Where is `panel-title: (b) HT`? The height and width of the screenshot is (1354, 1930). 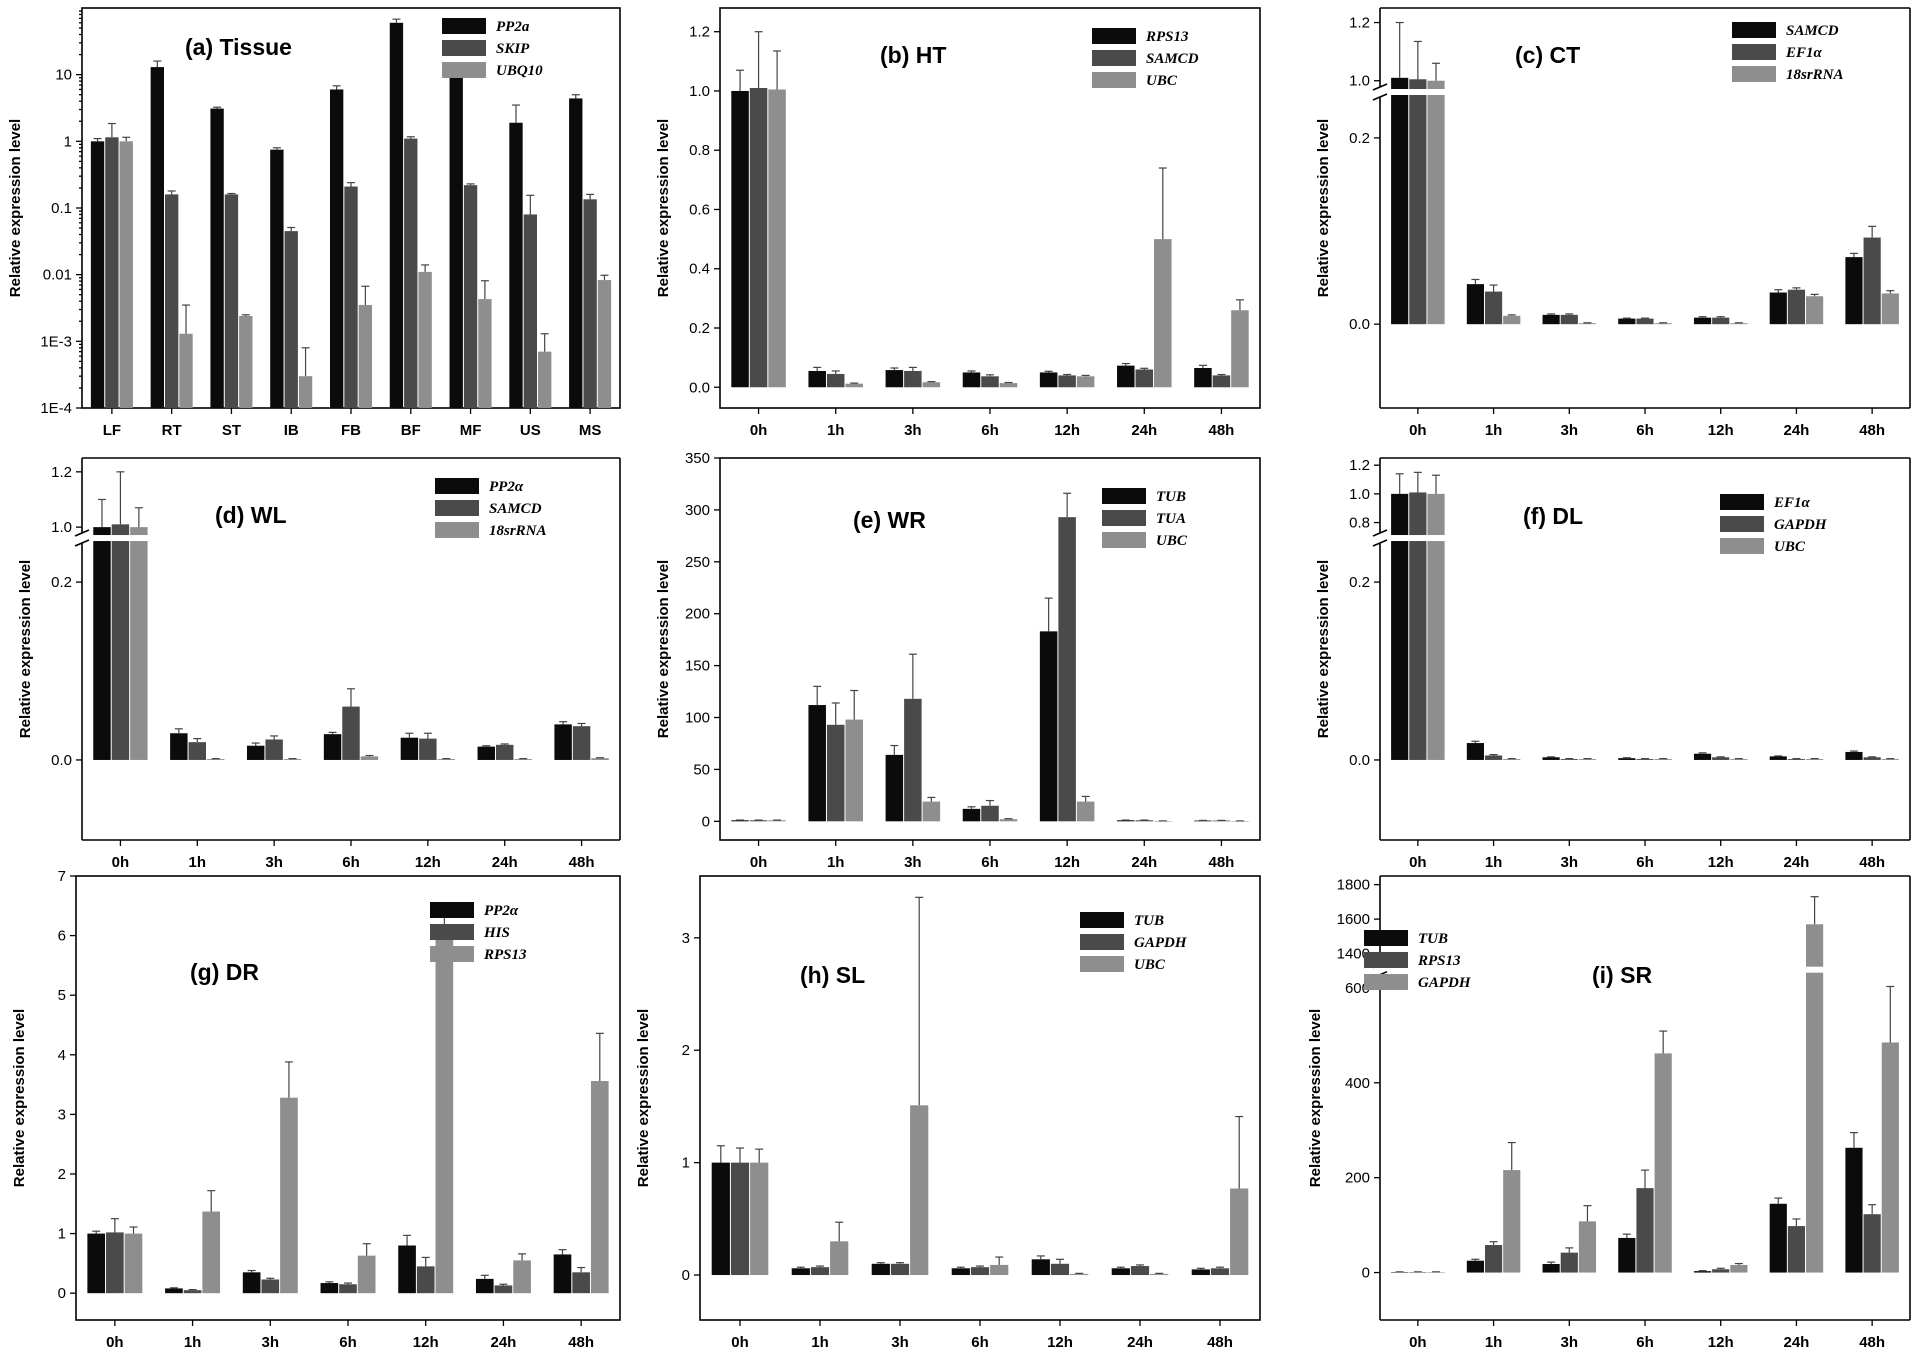 panel-title: (b) HT is located at coordinates (913, 55).